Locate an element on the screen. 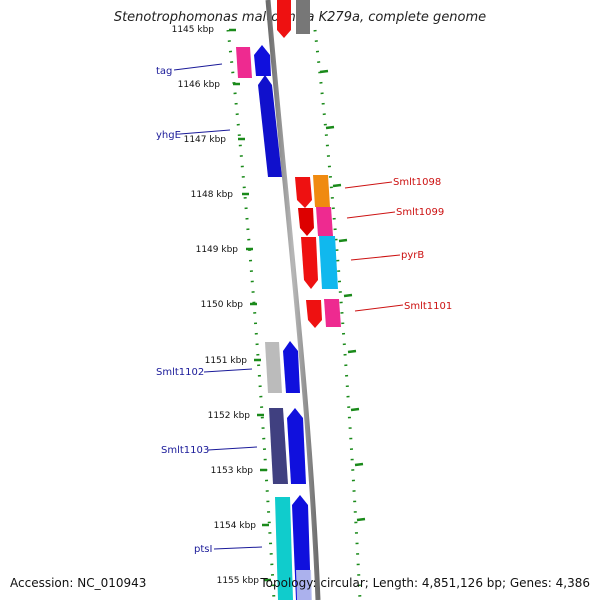  gene-label-yhgE: yhgE is located at coordinates (168, 135).